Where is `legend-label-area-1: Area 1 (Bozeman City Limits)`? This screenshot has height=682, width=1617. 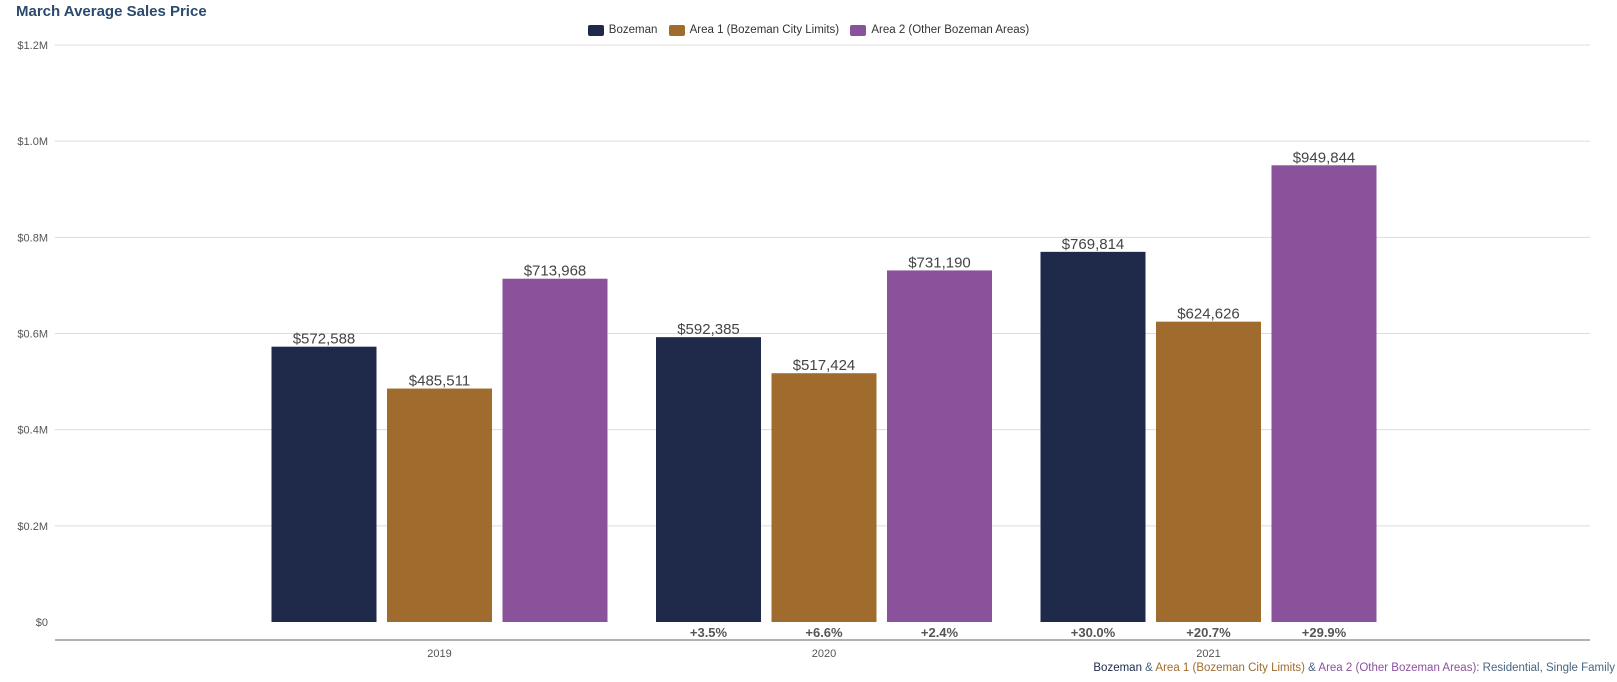 legend-label-area-1: Area 1 (Bozeman City Limits) is located at coordinates (764, 30).